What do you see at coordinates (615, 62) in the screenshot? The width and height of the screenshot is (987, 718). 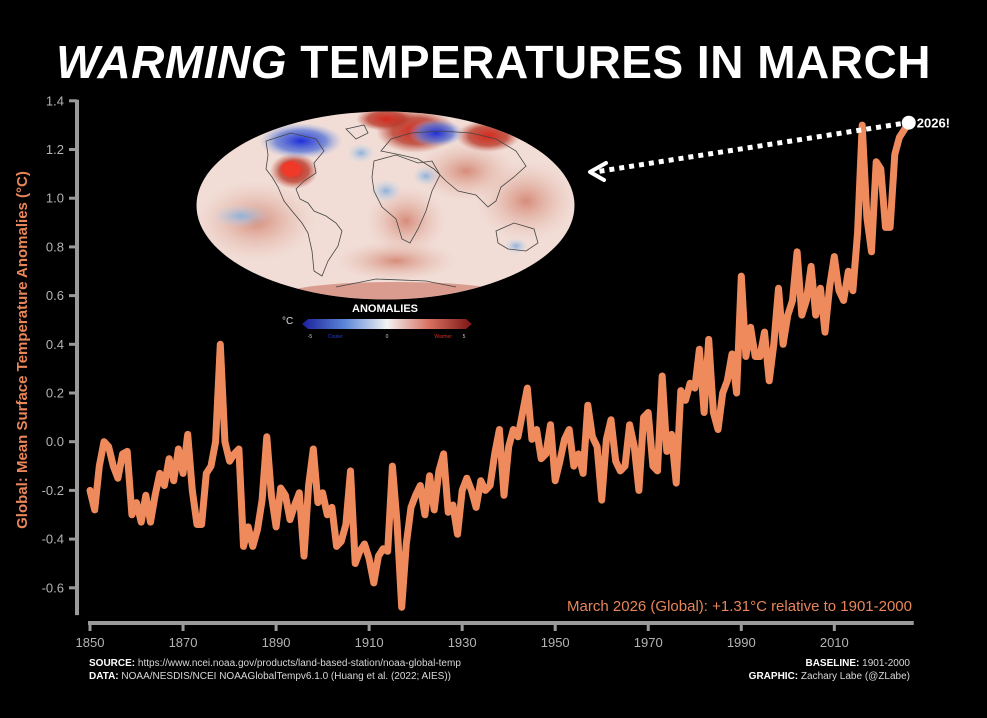 I see `title-rest: TEMPERATURES IN MARCH` at bounding box center [615, 62].